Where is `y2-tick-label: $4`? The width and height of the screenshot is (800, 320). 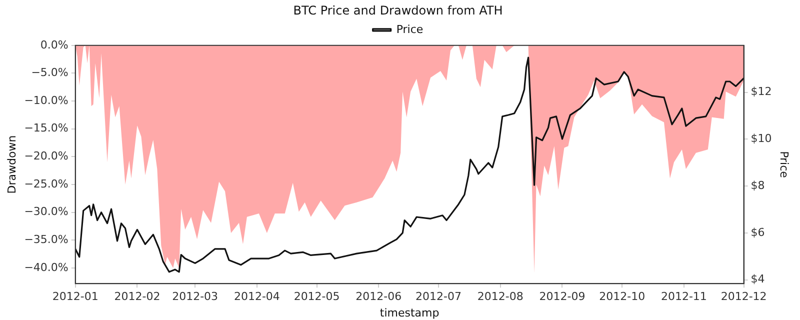
y2-tick-label: $4 is located at coordinates (757, 279).